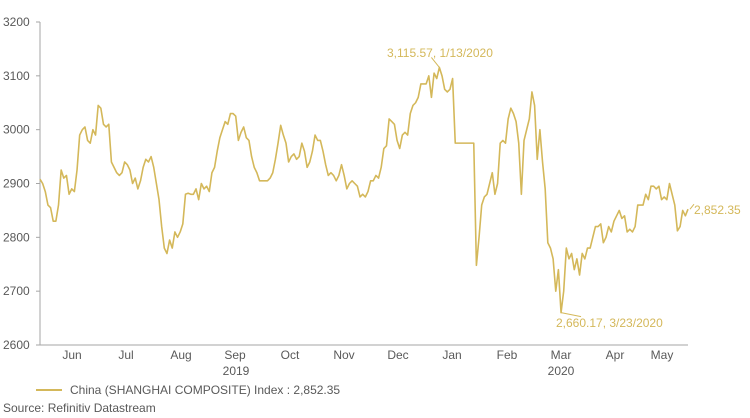 The width and height of the screenshot is (750, 418). Describe the element at coordinates (615, 355) in the screenshot. I see `x-tick-label: Apr` at that location.